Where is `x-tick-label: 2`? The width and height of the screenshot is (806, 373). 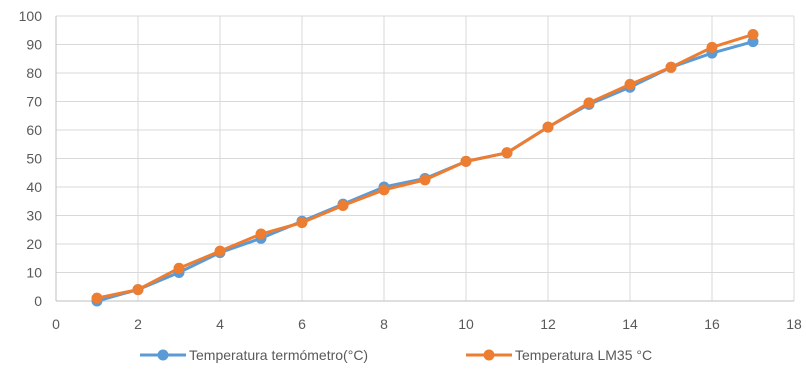 x-tick-label: 2 is located at coordinates (138, 324).